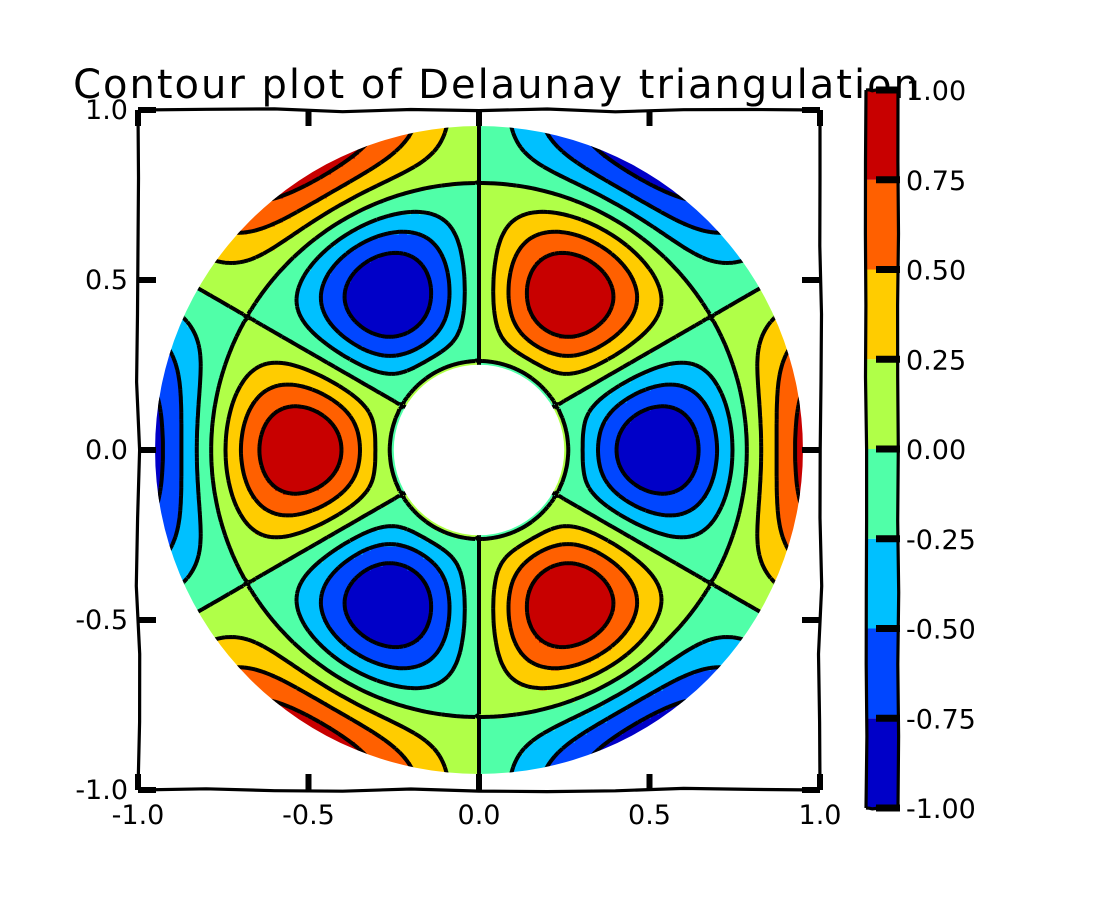  I want to click on x-tick-label: 0.0, so click(479, 815).